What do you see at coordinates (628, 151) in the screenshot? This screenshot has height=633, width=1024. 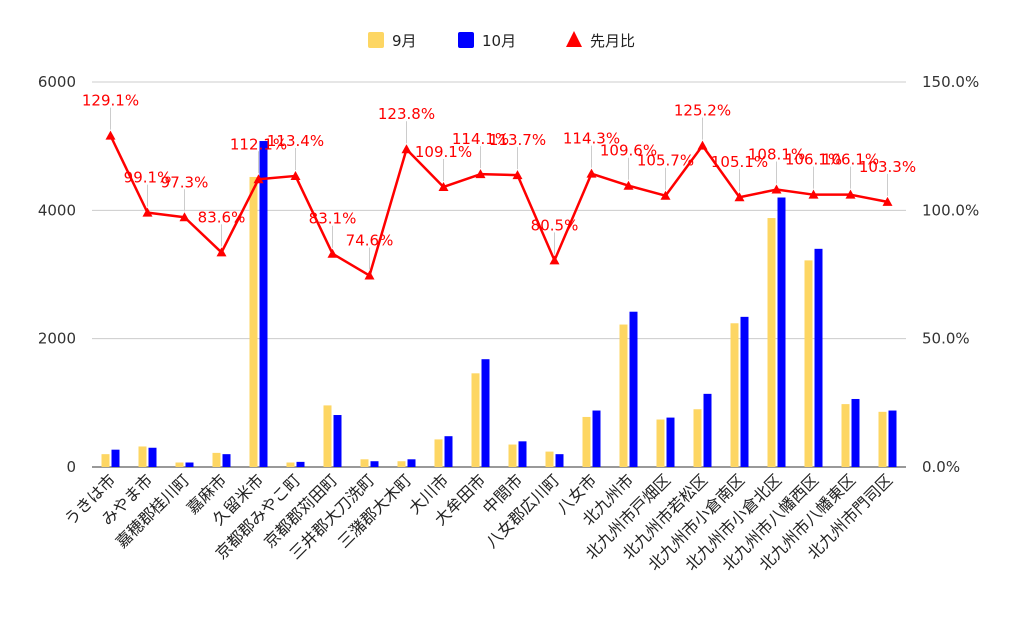 I see `ratio-data-label: 109.6%` at bounding box center [628, 151].